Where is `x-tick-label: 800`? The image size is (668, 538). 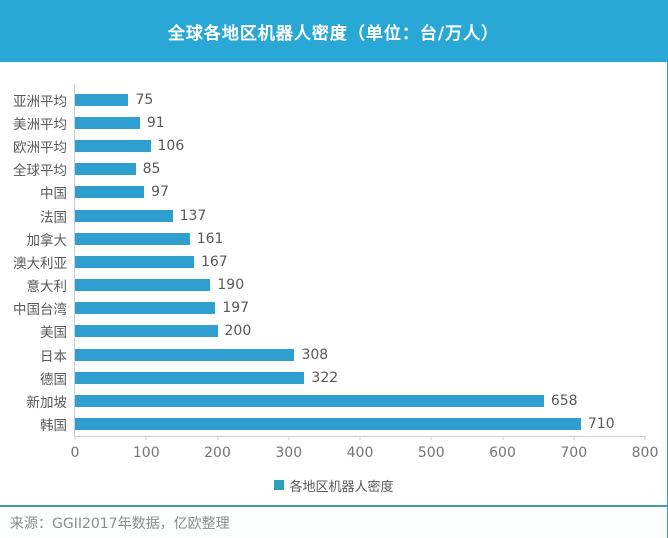 x-tick-label: 800 is located at coordinates (645, 453).